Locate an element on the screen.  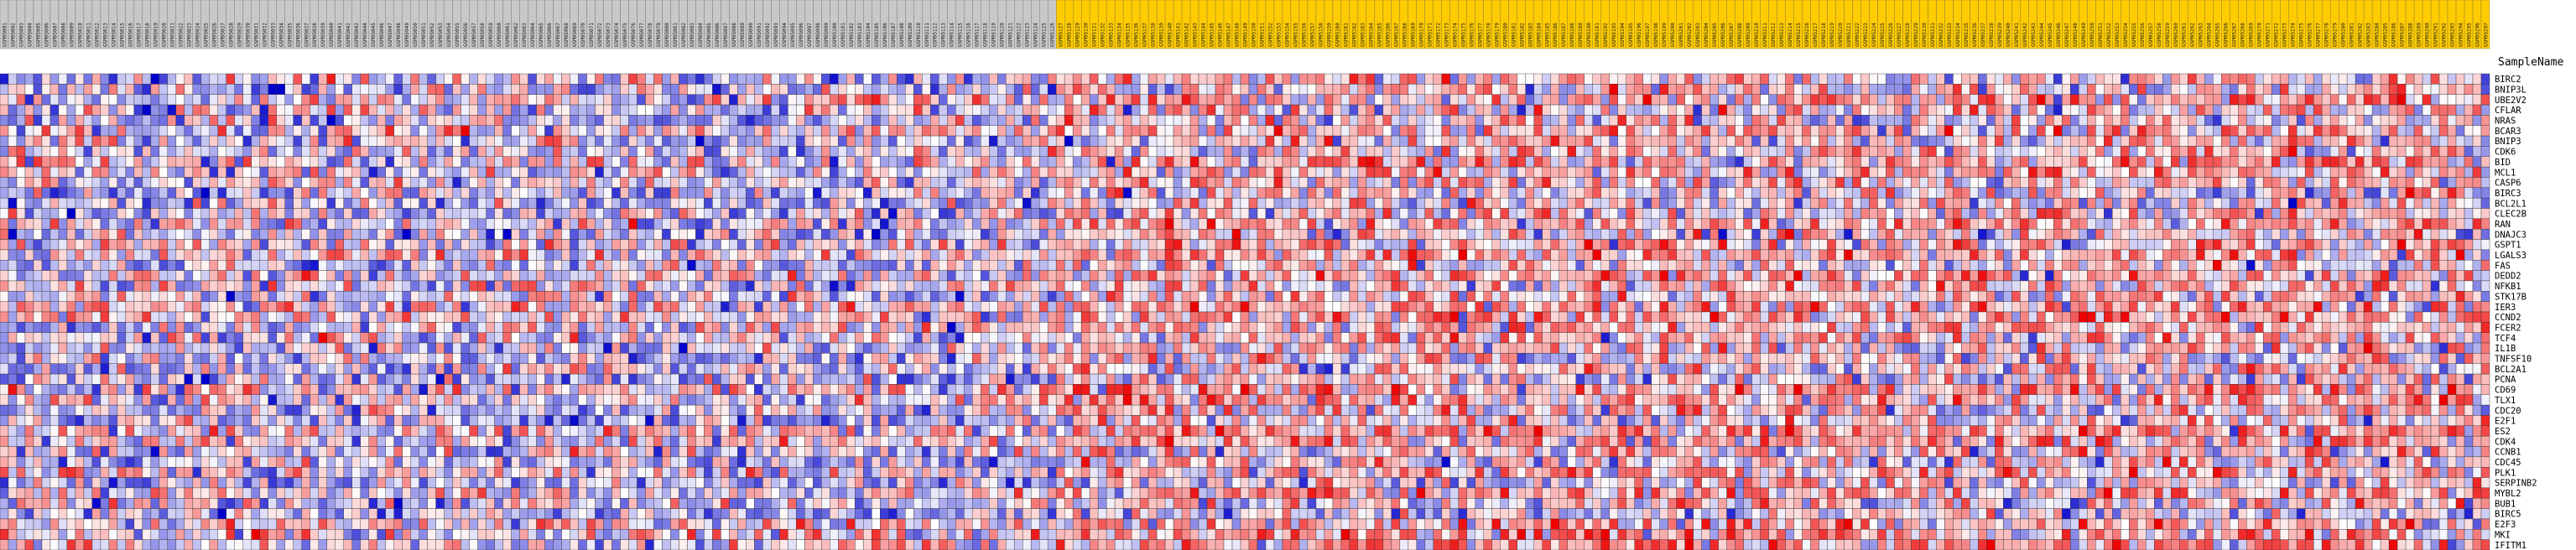
column-label: GSM95286 is located at coordinates (2394, 35).